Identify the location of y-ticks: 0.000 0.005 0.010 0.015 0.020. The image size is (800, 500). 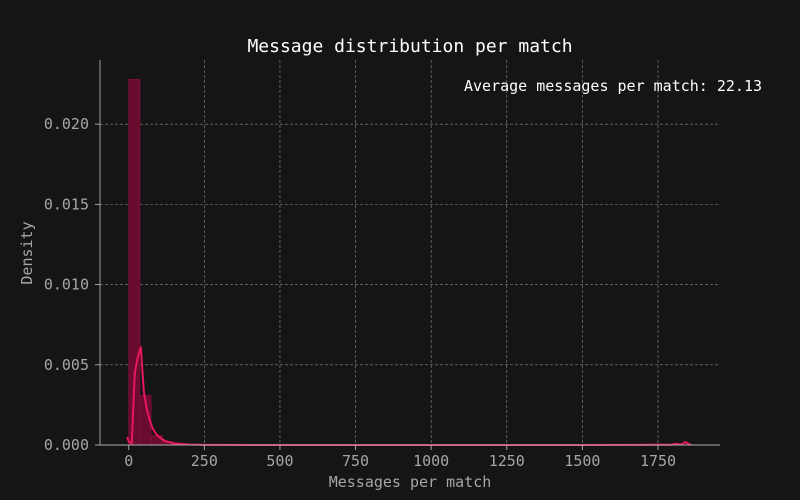
(72, 284).